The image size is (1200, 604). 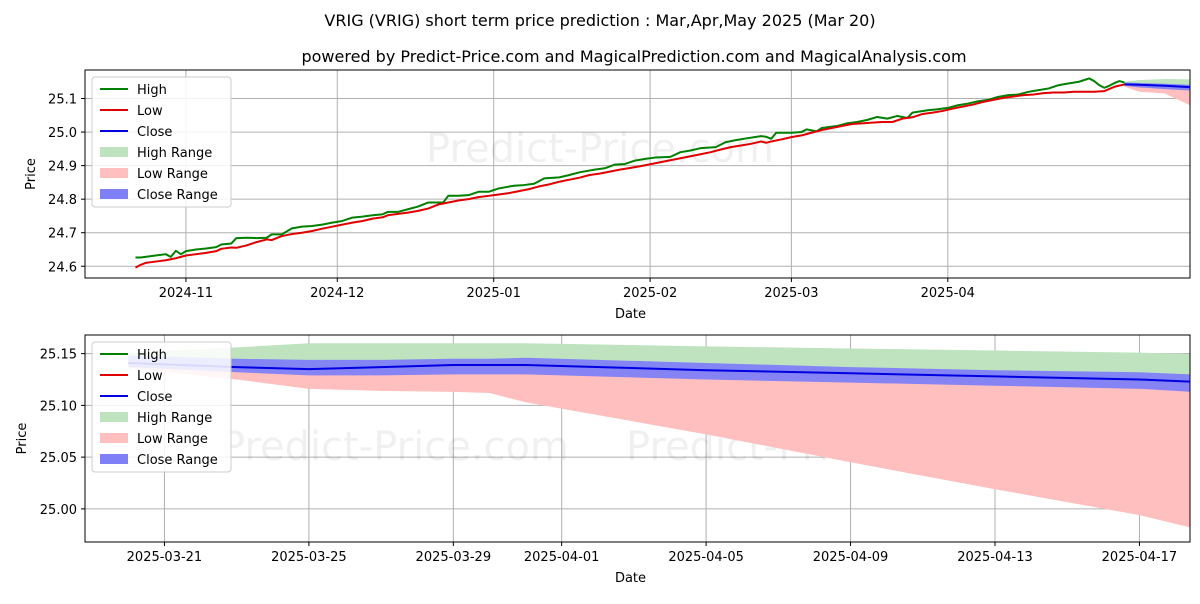 I want to click on x-tick-label: 2025-04, so click(x=948, y=293).